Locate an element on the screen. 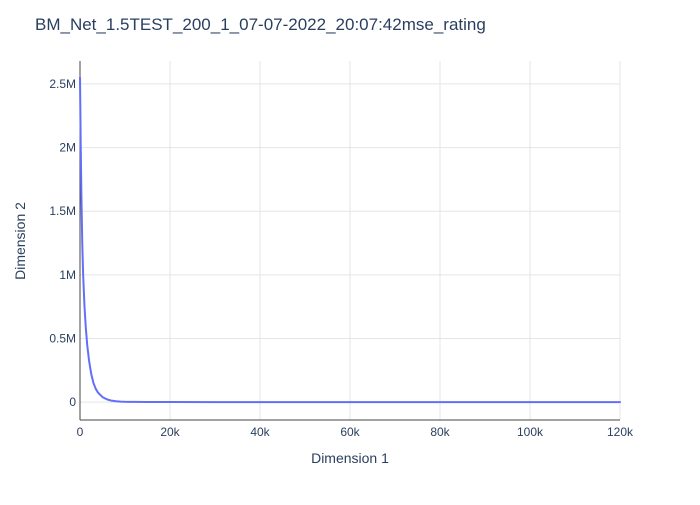  x-tick-label: 100k is located at coordinates (530, 432).